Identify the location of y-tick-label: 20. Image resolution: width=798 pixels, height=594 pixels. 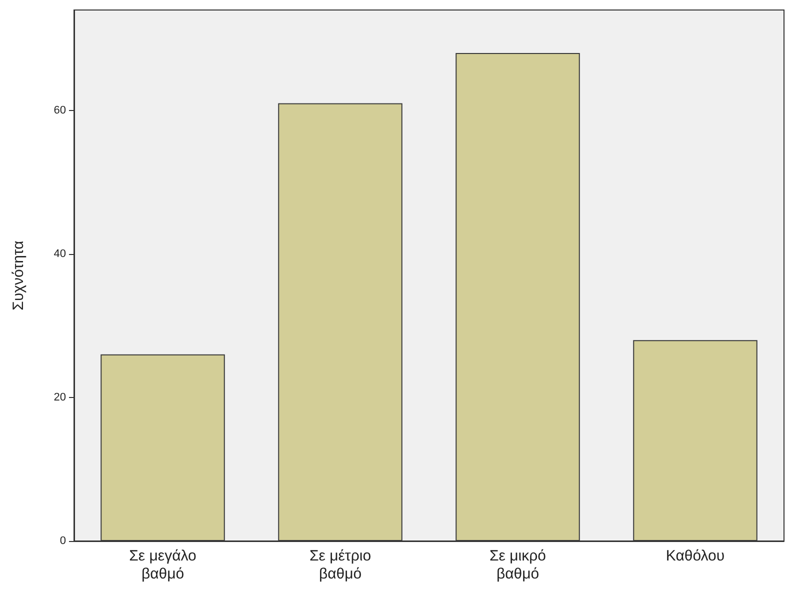
(60, 397).